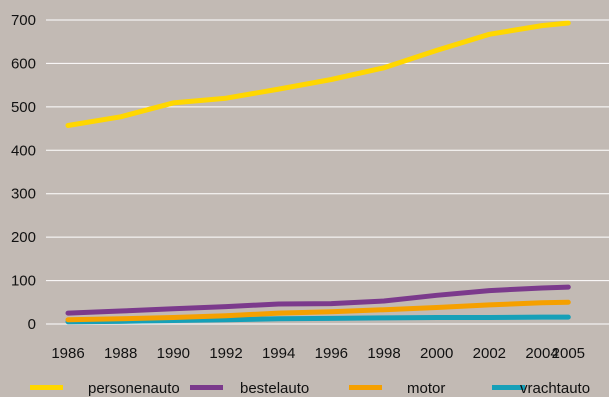  Describe the element at coordinates (426, 388) in the screenshot. I see `legend-label-motor: motor` at that location.